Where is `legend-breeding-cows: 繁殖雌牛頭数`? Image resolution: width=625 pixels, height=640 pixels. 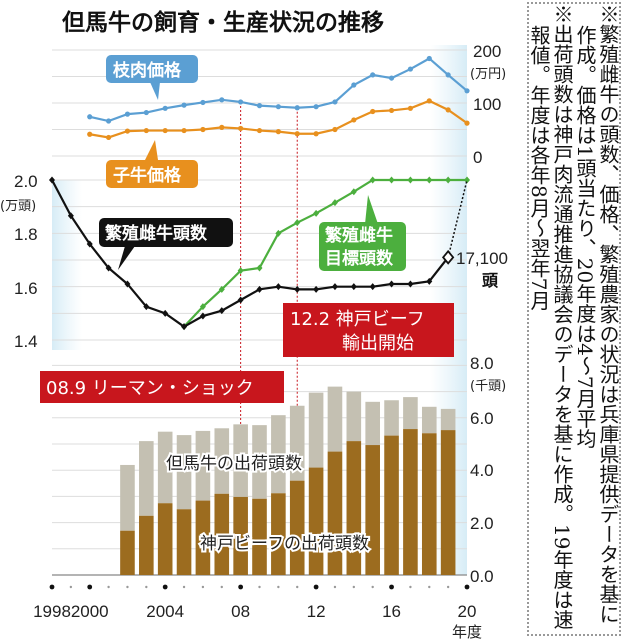
legend-breeding-cows: 繁殖雌牛頭数 is located at coordinates (166, 244).